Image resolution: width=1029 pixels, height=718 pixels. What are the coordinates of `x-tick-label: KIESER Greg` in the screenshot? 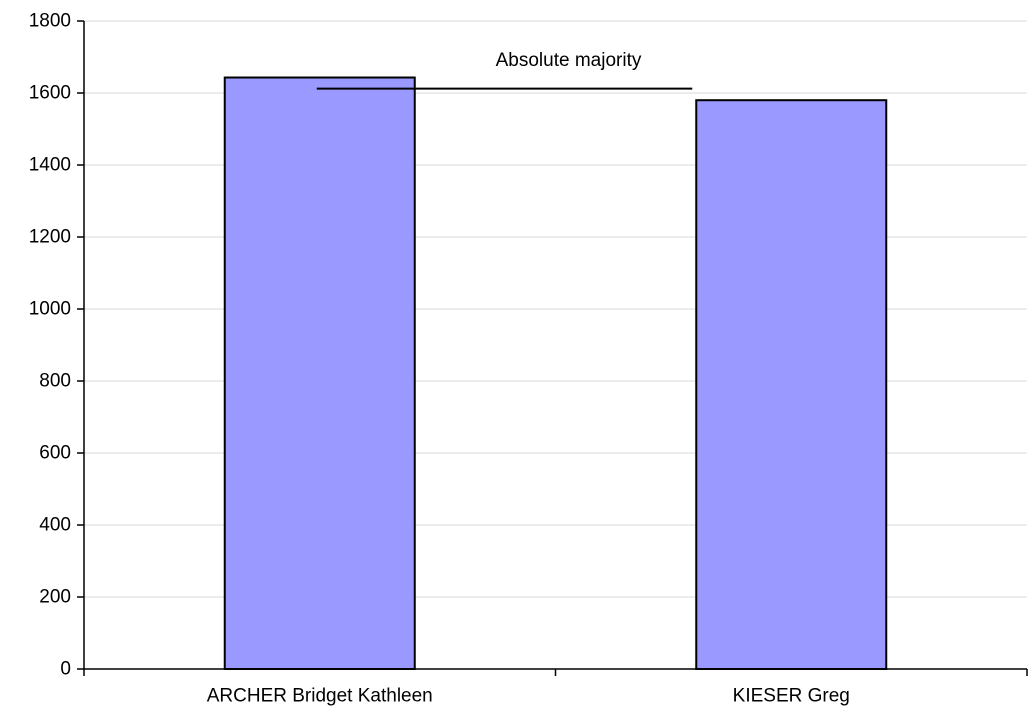 It's located at (791, 696).